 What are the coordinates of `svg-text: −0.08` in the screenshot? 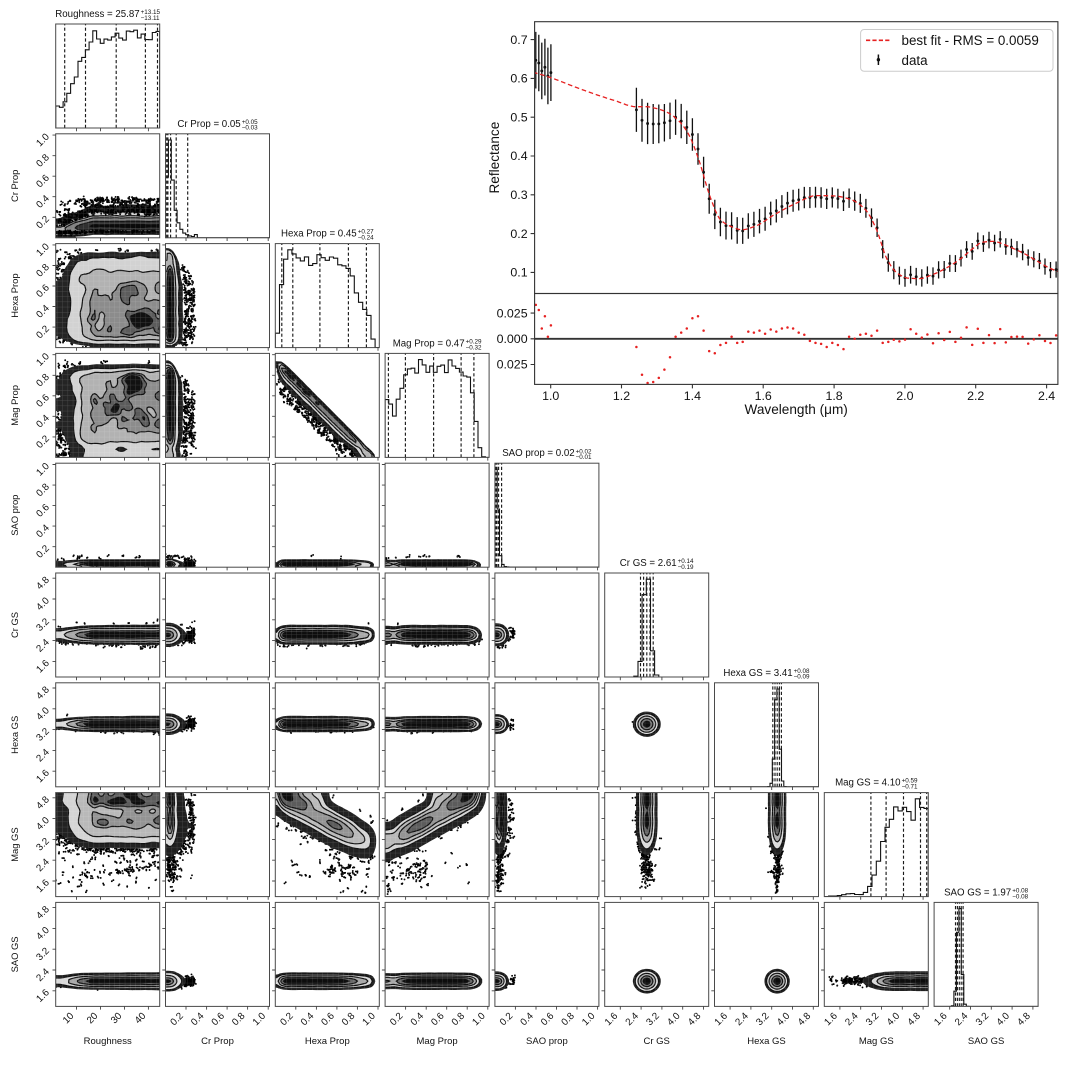 It's located at (1020, 896).